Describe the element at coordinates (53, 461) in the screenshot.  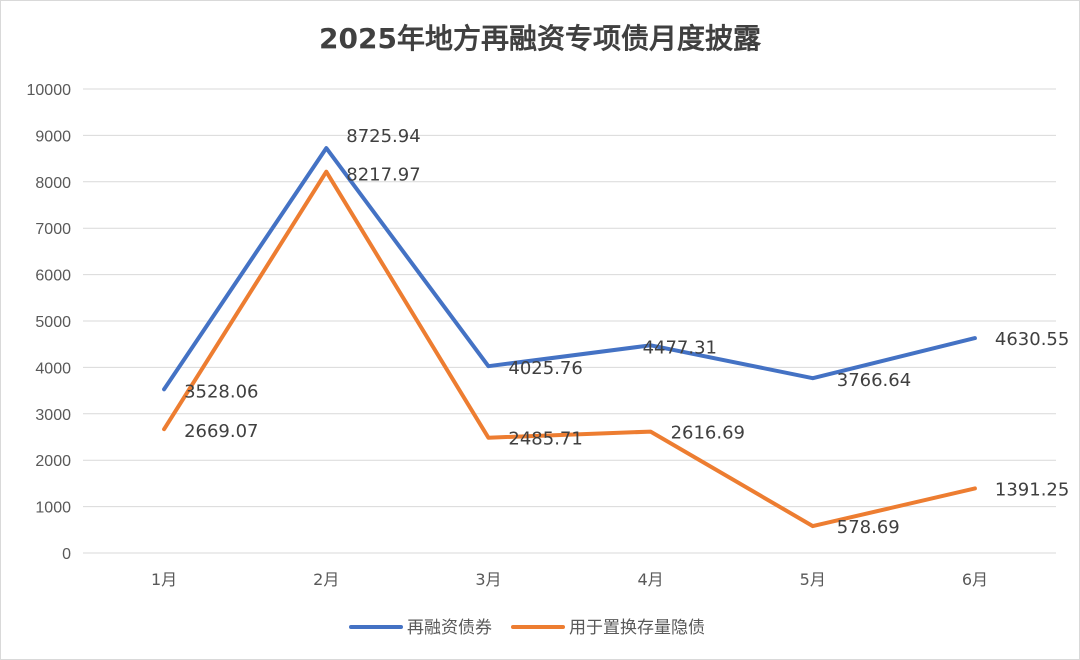
I see `y-tick-label: 2000` at that location.